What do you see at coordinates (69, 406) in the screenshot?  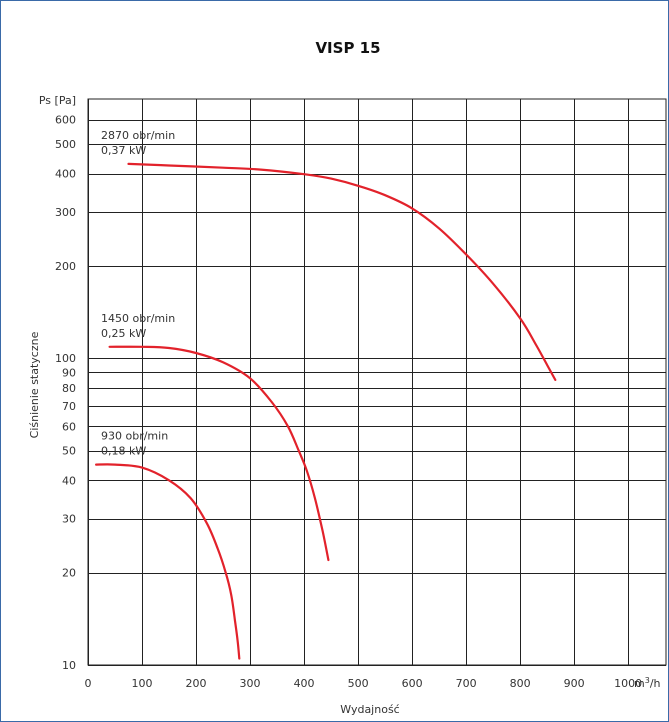 I see `y-tick-label-6: 70` at bounding box center [69, 406].